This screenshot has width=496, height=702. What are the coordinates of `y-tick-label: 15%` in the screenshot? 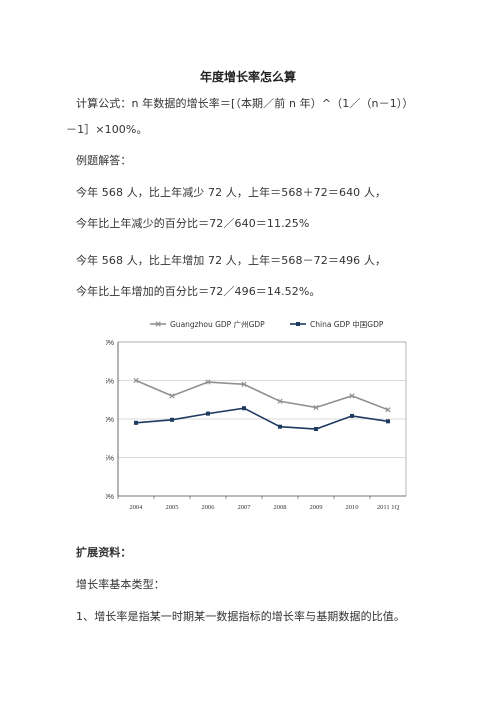 It's located at (110, 382).